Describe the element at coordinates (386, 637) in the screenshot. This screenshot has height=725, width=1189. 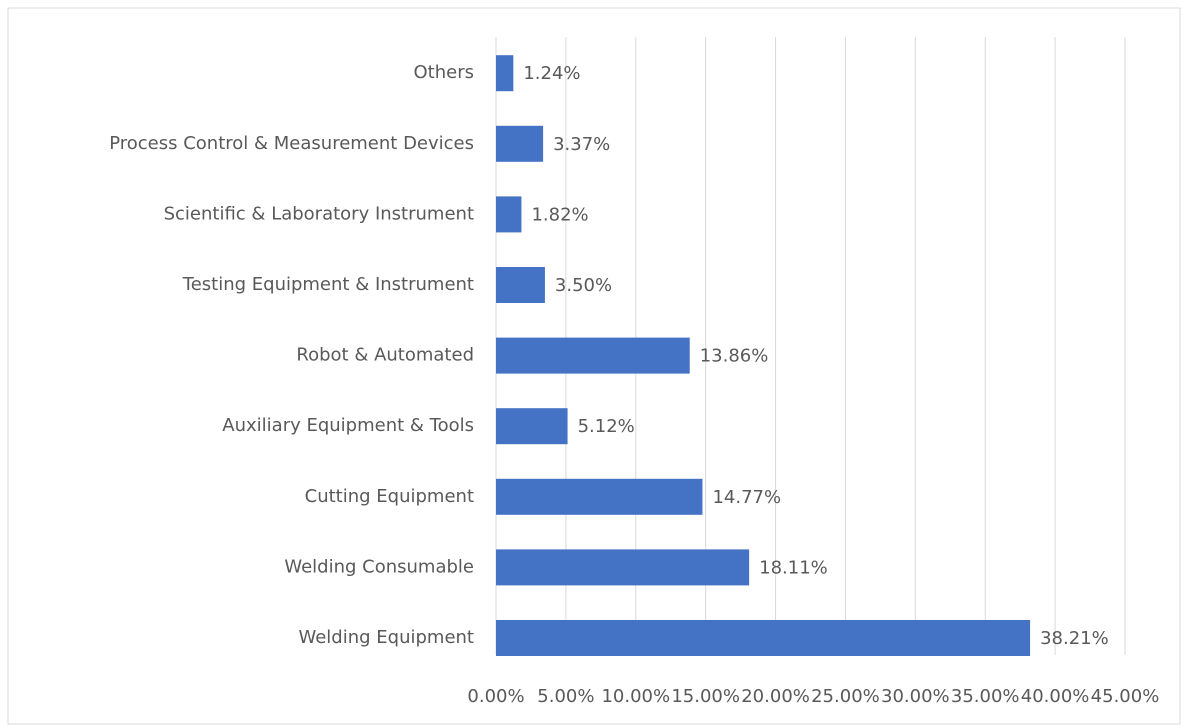
I see `y-tick-label: Welding Equipment` at that location.